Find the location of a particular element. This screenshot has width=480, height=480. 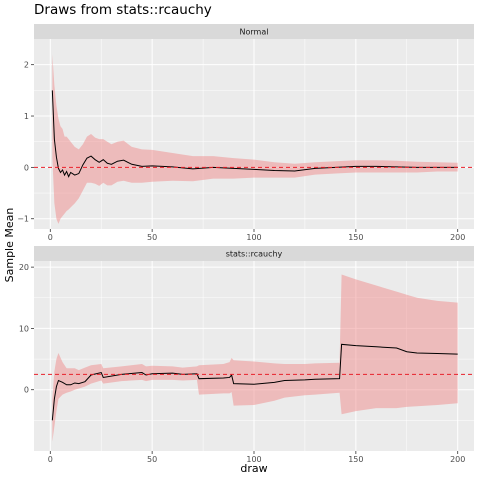

y-tick-label: 1 is located at coordinates (26, 116).